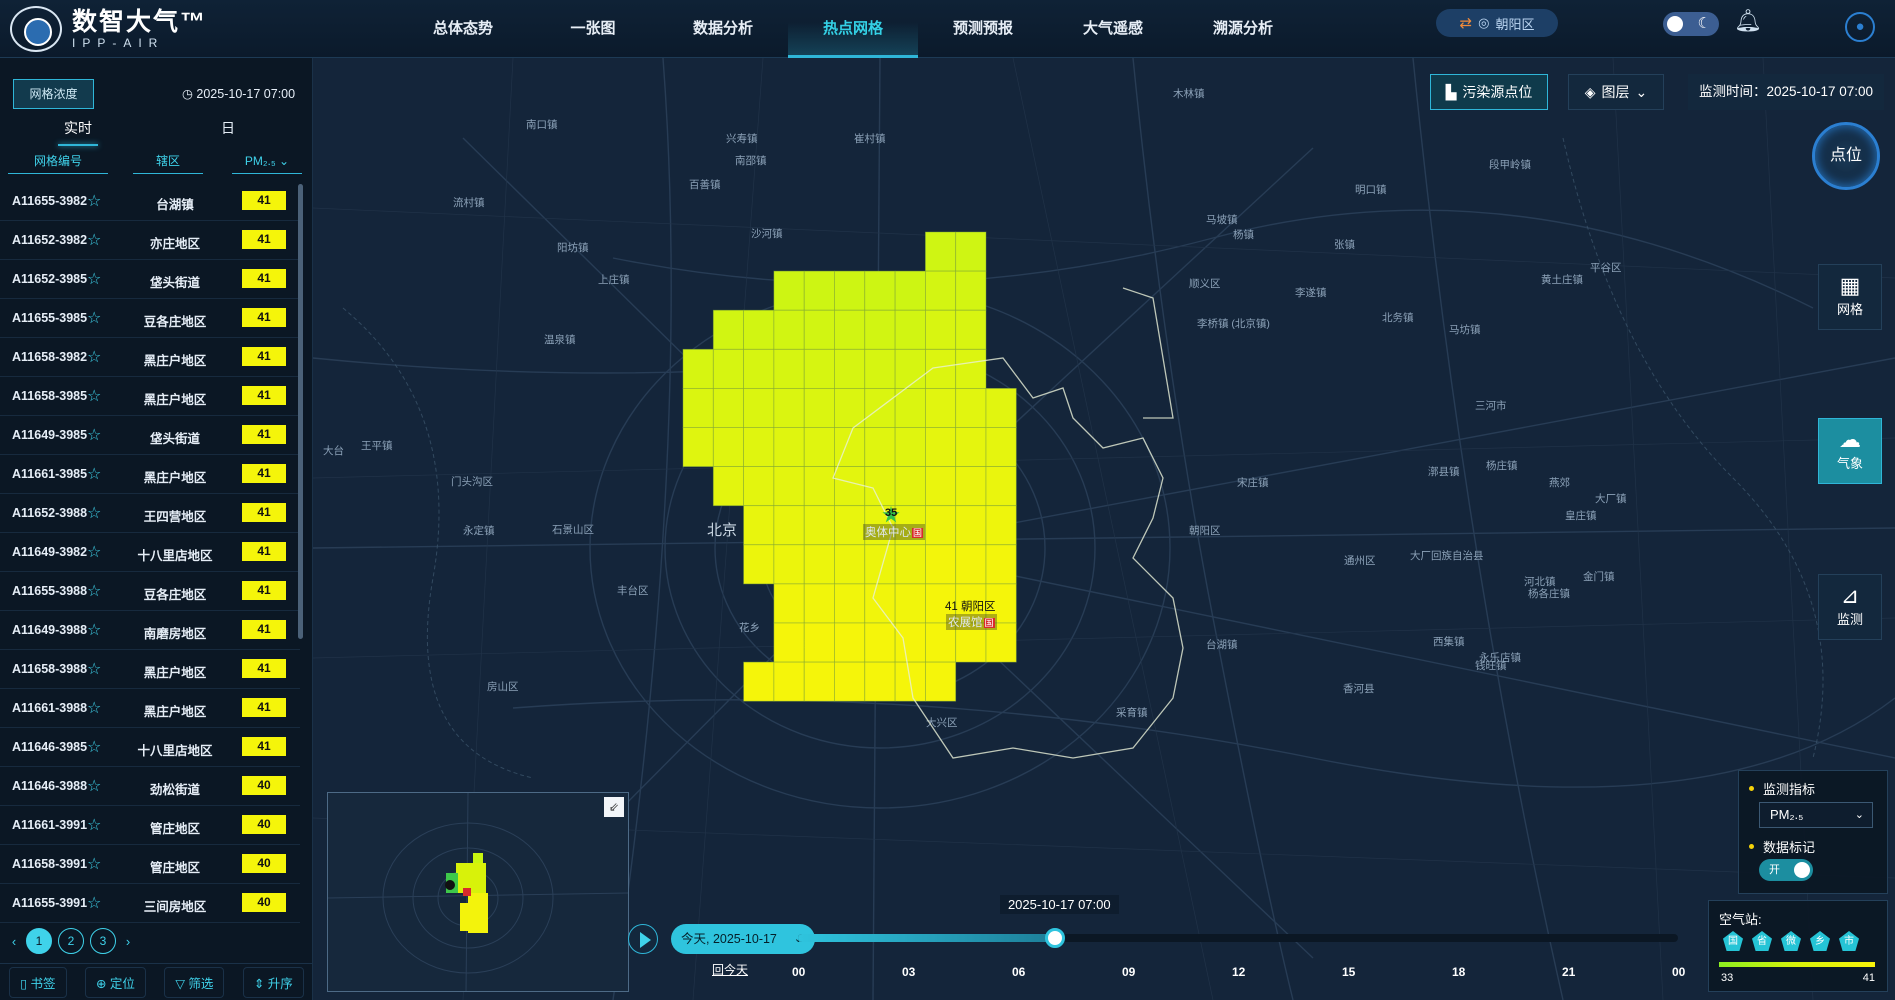 This screenshot has width=1895, height=1000. What do you see at coordinates (853, 29) in the screenshot?
I see `nav-item-3: 热点网格` at bounding box center [853, 29].